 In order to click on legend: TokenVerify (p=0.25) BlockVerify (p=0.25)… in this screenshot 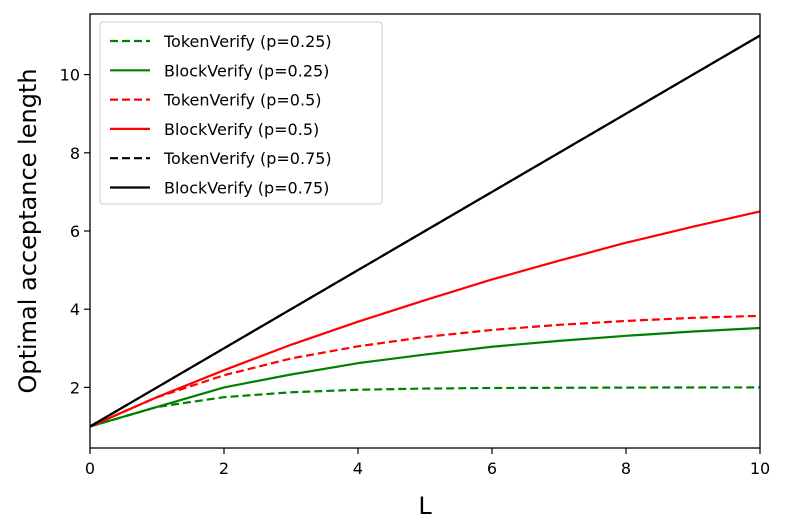, I will do `click(241, 113)`.